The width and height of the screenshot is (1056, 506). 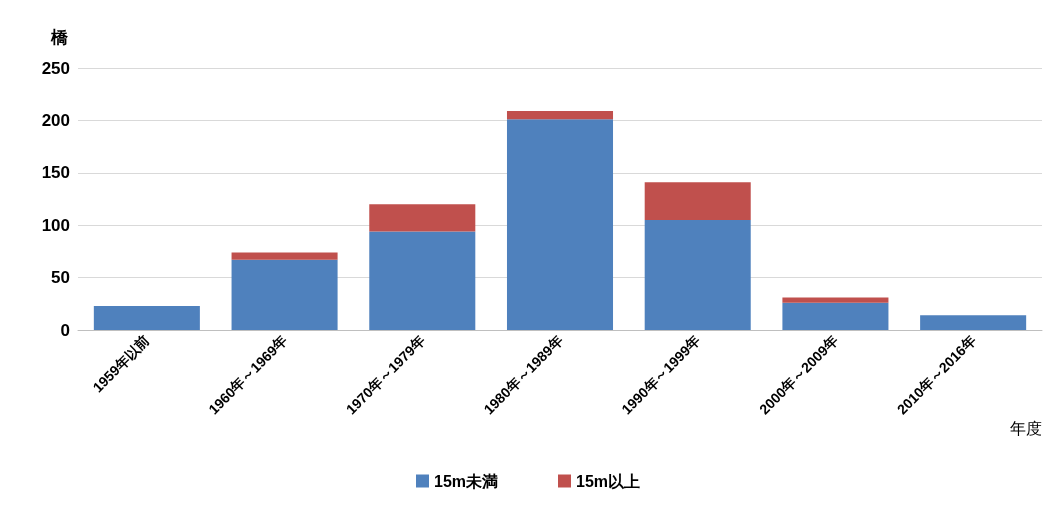 What do you see at coordinates (55, 225) in the screenshot?
I see `y-tick-label: 100` at bounding box center [55, 225].